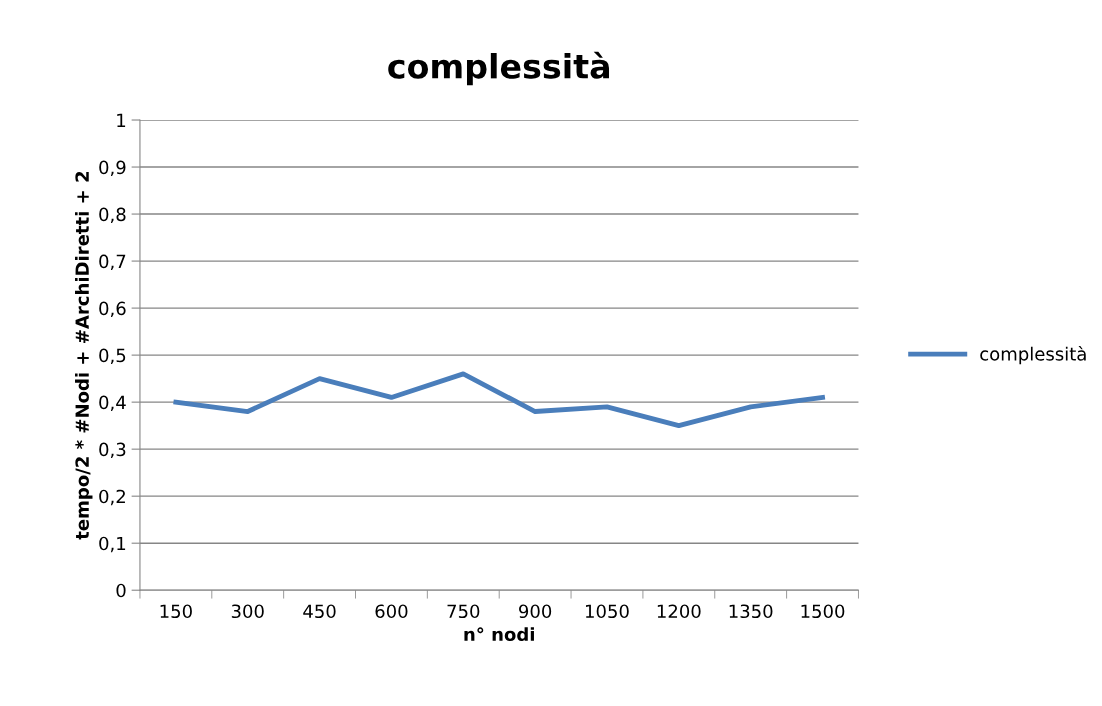  Describe the element at coordinates (176, 611) in the screenshot. I see `x-tick-label: 150` at that location.